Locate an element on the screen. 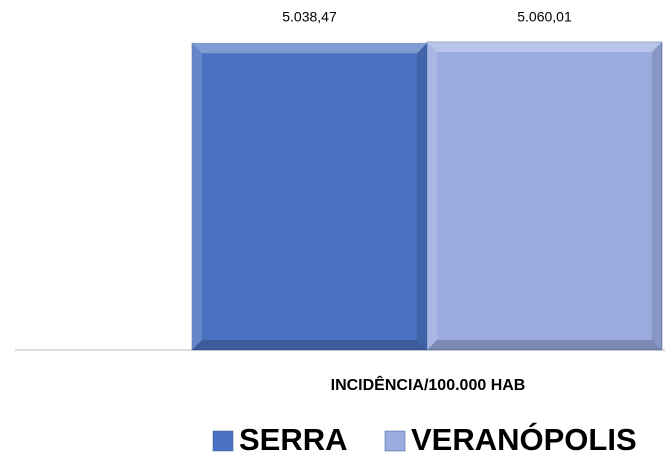 The width and height of the screenshot is (665, 458). value-label: 5.060,01 is located at coordinates (544, 17).